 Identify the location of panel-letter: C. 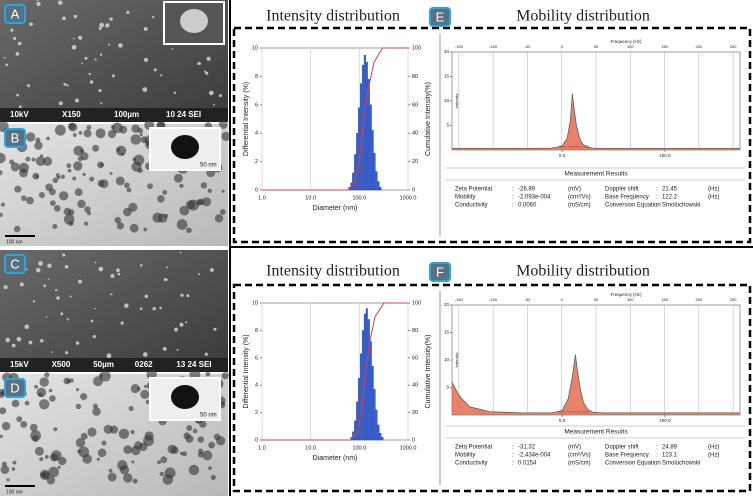
(14, 263).